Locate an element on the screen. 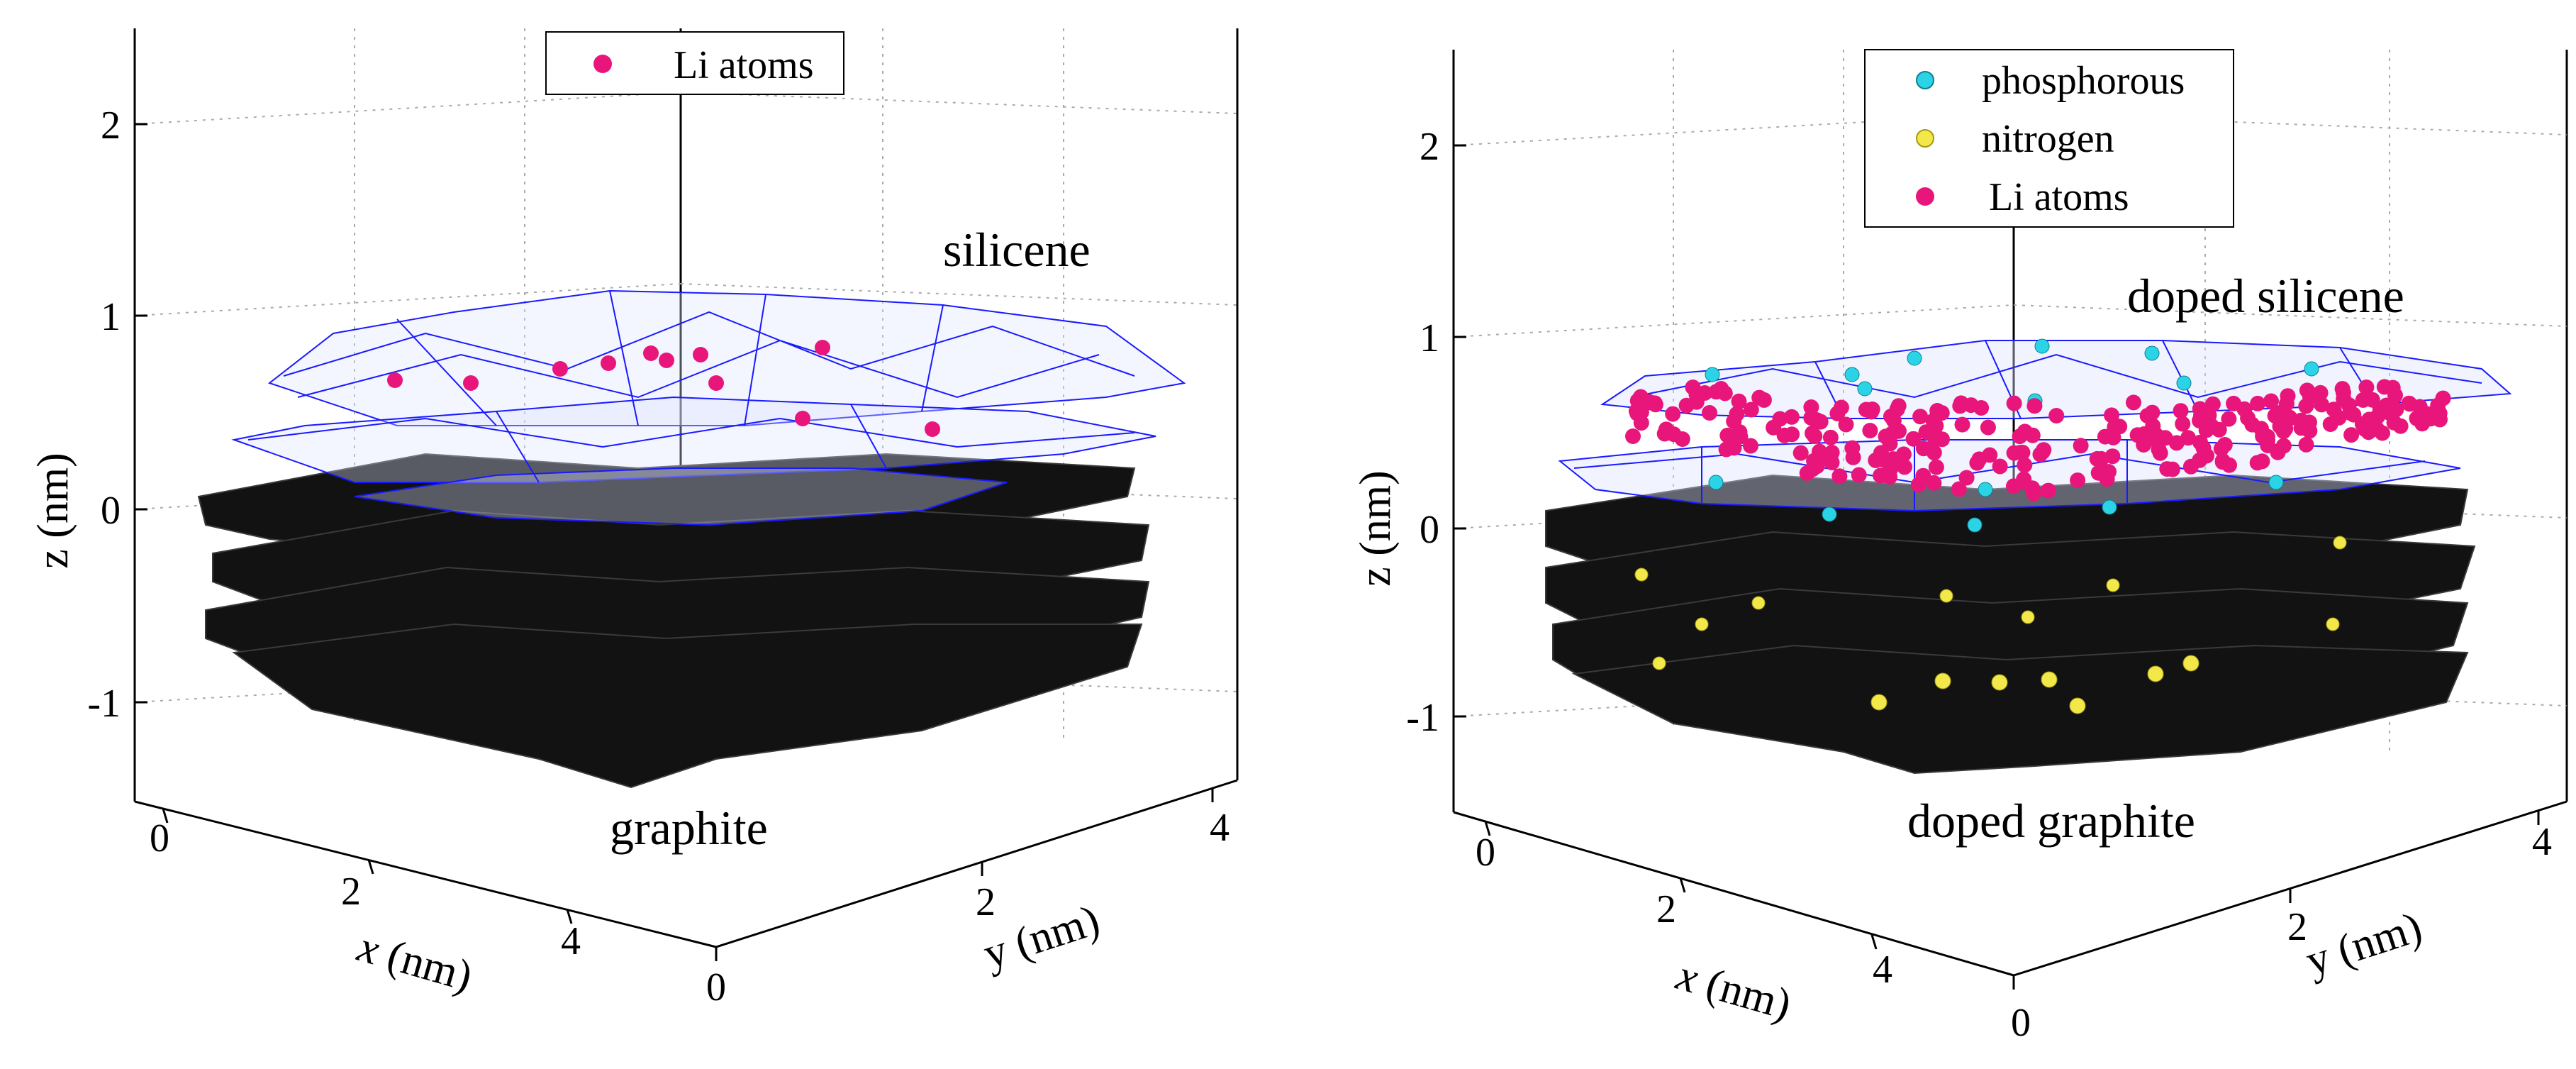  legend-p-label: phosphorous is located at coordinates (2083, 81).